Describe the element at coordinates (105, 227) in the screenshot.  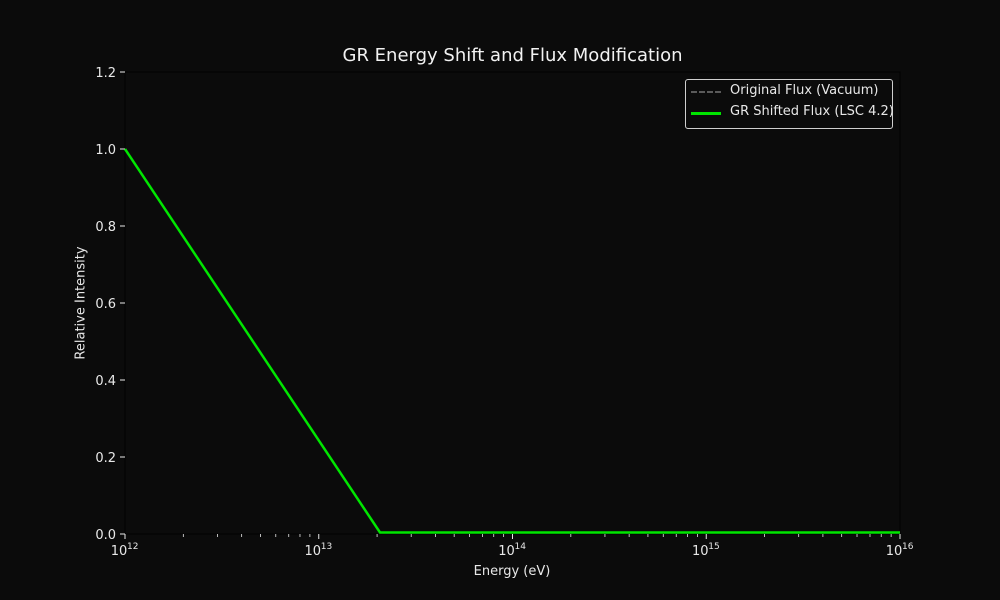
I see `y-tick-label: 0.8` at that location.